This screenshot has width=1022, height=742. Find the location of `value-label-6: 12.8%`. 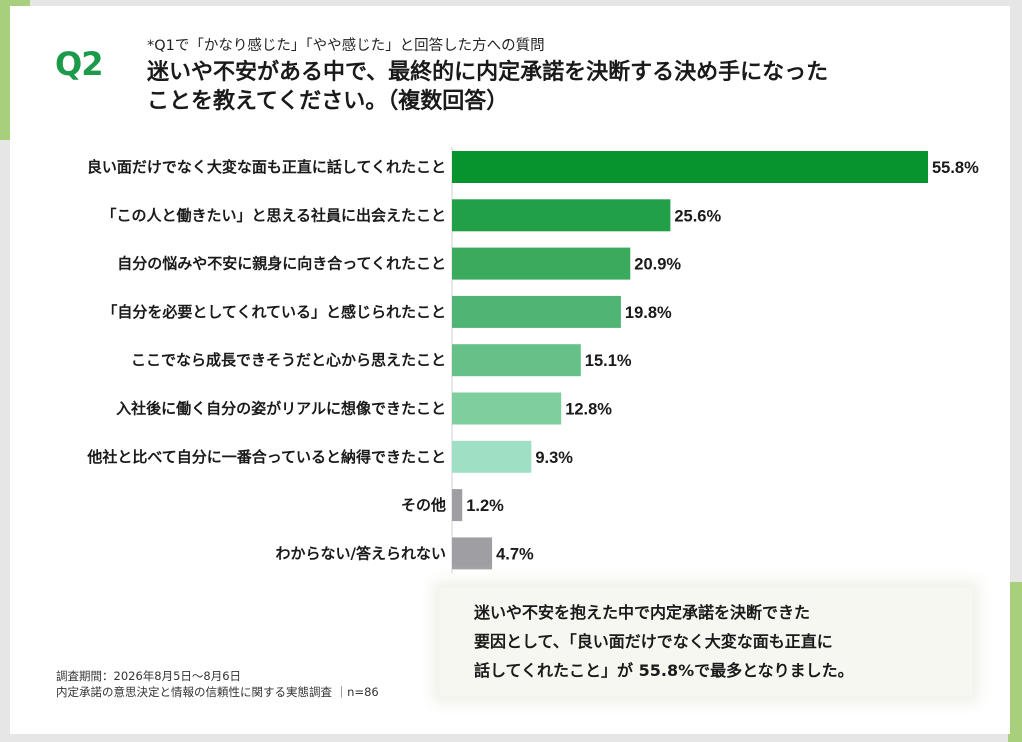

value-label-6: 12.8% is located at coordinates (588, 410).